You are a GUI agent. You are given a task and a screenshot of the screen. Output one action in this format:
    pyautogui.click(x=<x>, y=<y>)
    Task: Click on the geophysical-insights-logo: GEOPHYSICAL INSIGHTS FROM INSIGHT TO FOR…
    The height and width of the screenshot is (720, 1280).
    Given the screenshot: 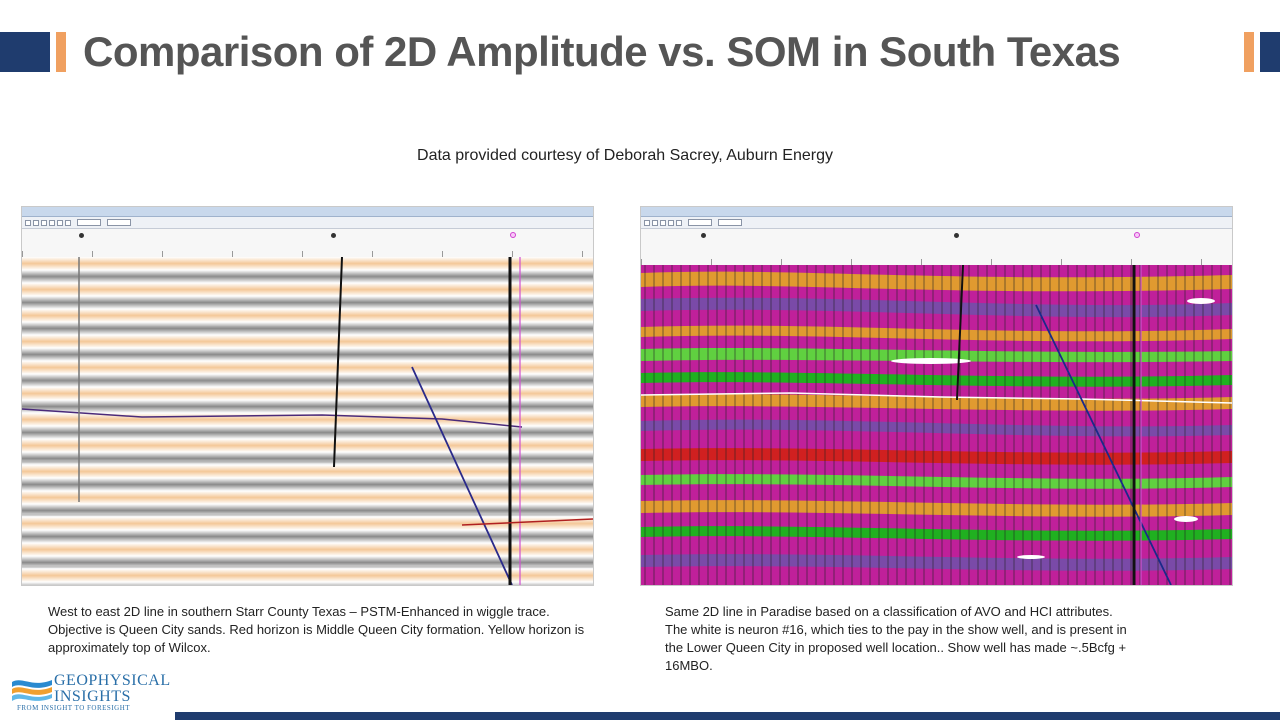 What is the action you would take?
    pyautogui.click(x=92, y=693)
    